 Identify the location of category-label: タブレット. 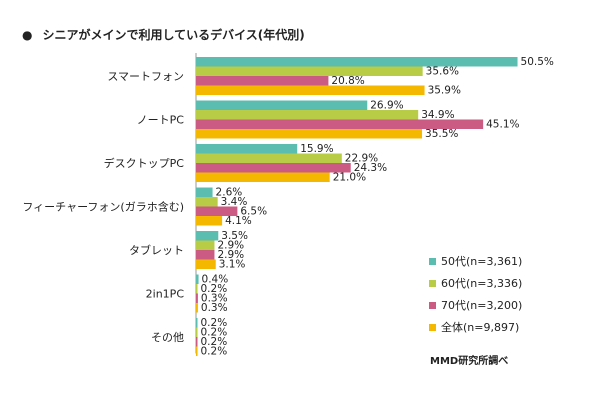
(156, 250).